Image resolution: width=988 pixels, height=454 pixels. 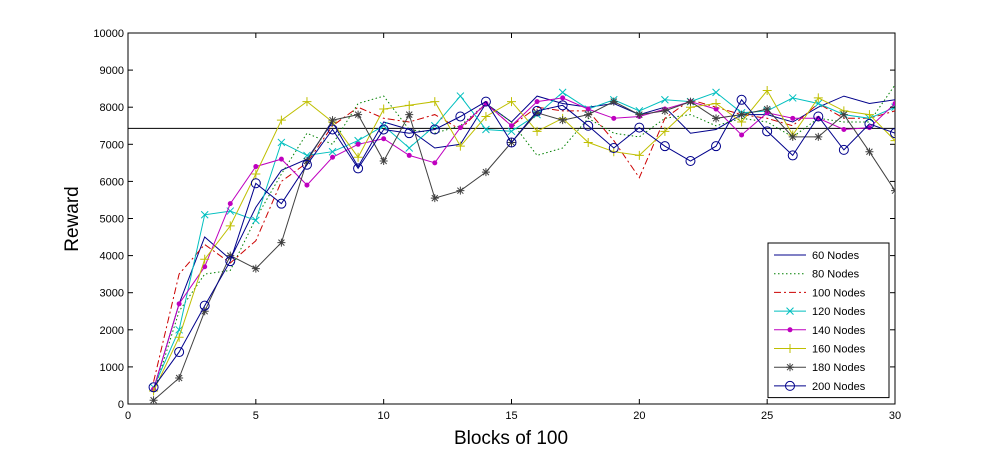 I want to click on x-axis-label: Blocks of 100, so click(x=511, y=438).